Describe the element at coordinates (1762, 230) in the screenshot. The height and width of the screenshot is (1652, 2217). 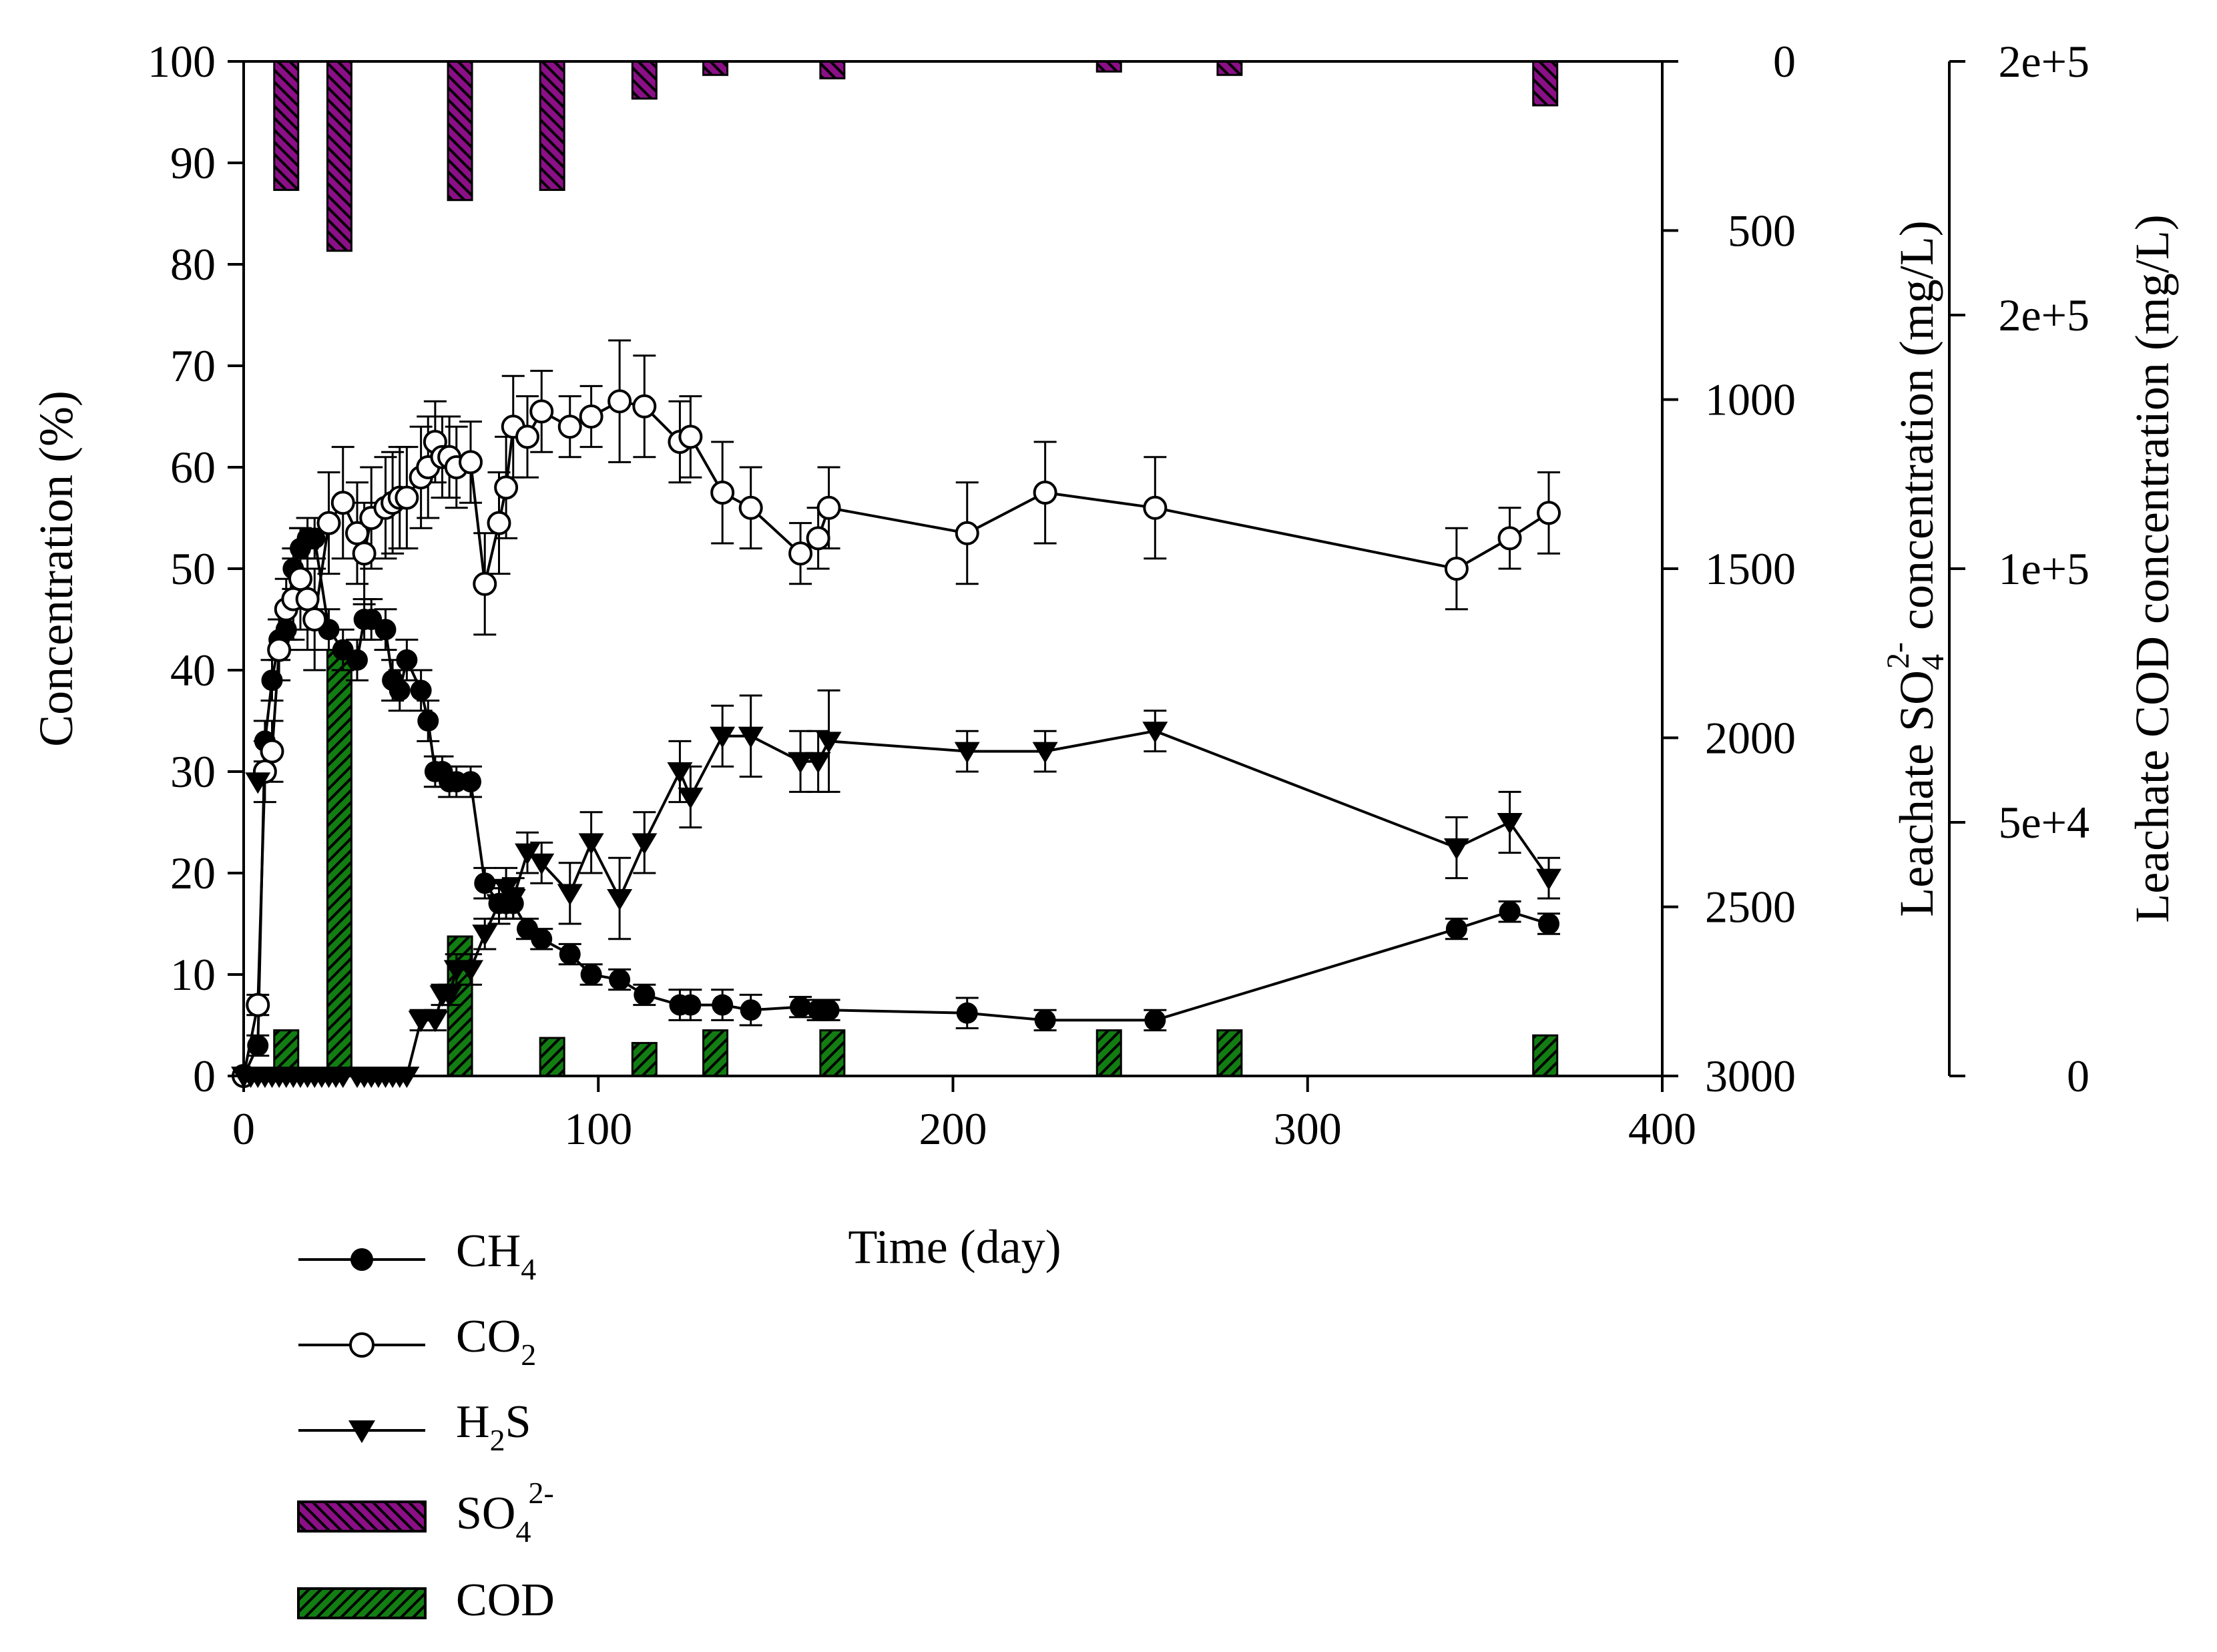
I see `y-mid-tick-label: 500` at that location.